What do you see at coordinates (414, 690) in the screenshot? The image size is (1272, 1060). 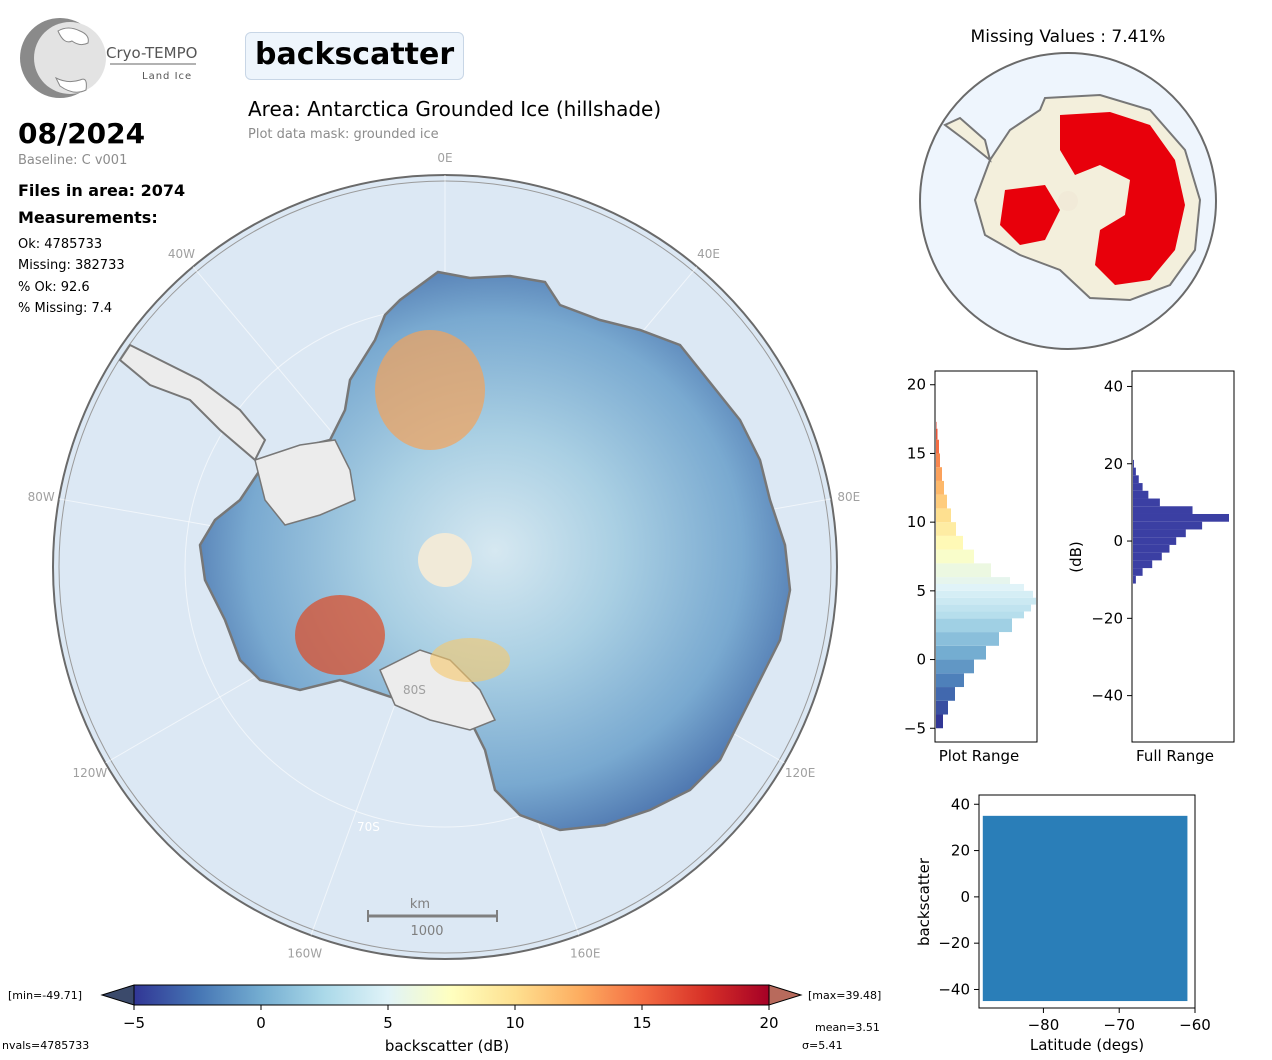 I see `lat-label-80s: 80S` at bounding box center [414, 690].